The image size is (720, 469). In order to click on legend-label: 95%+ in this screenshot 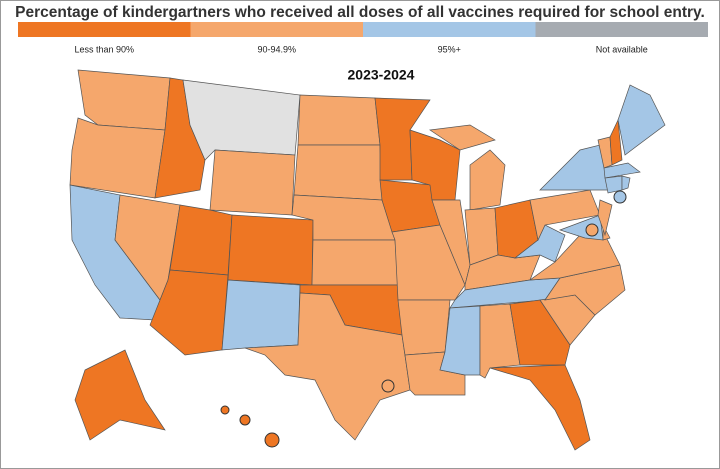, I will do `click(449, 49)`.